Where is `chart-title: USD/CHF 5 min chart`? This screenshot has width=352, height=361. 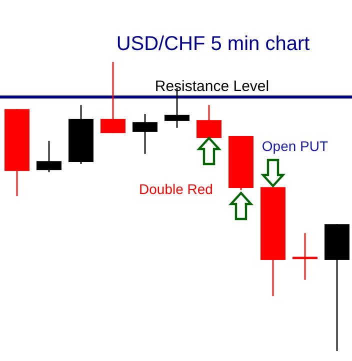
chart-title: USD/CHF 5 min chart is located at coordinates (213, 44).